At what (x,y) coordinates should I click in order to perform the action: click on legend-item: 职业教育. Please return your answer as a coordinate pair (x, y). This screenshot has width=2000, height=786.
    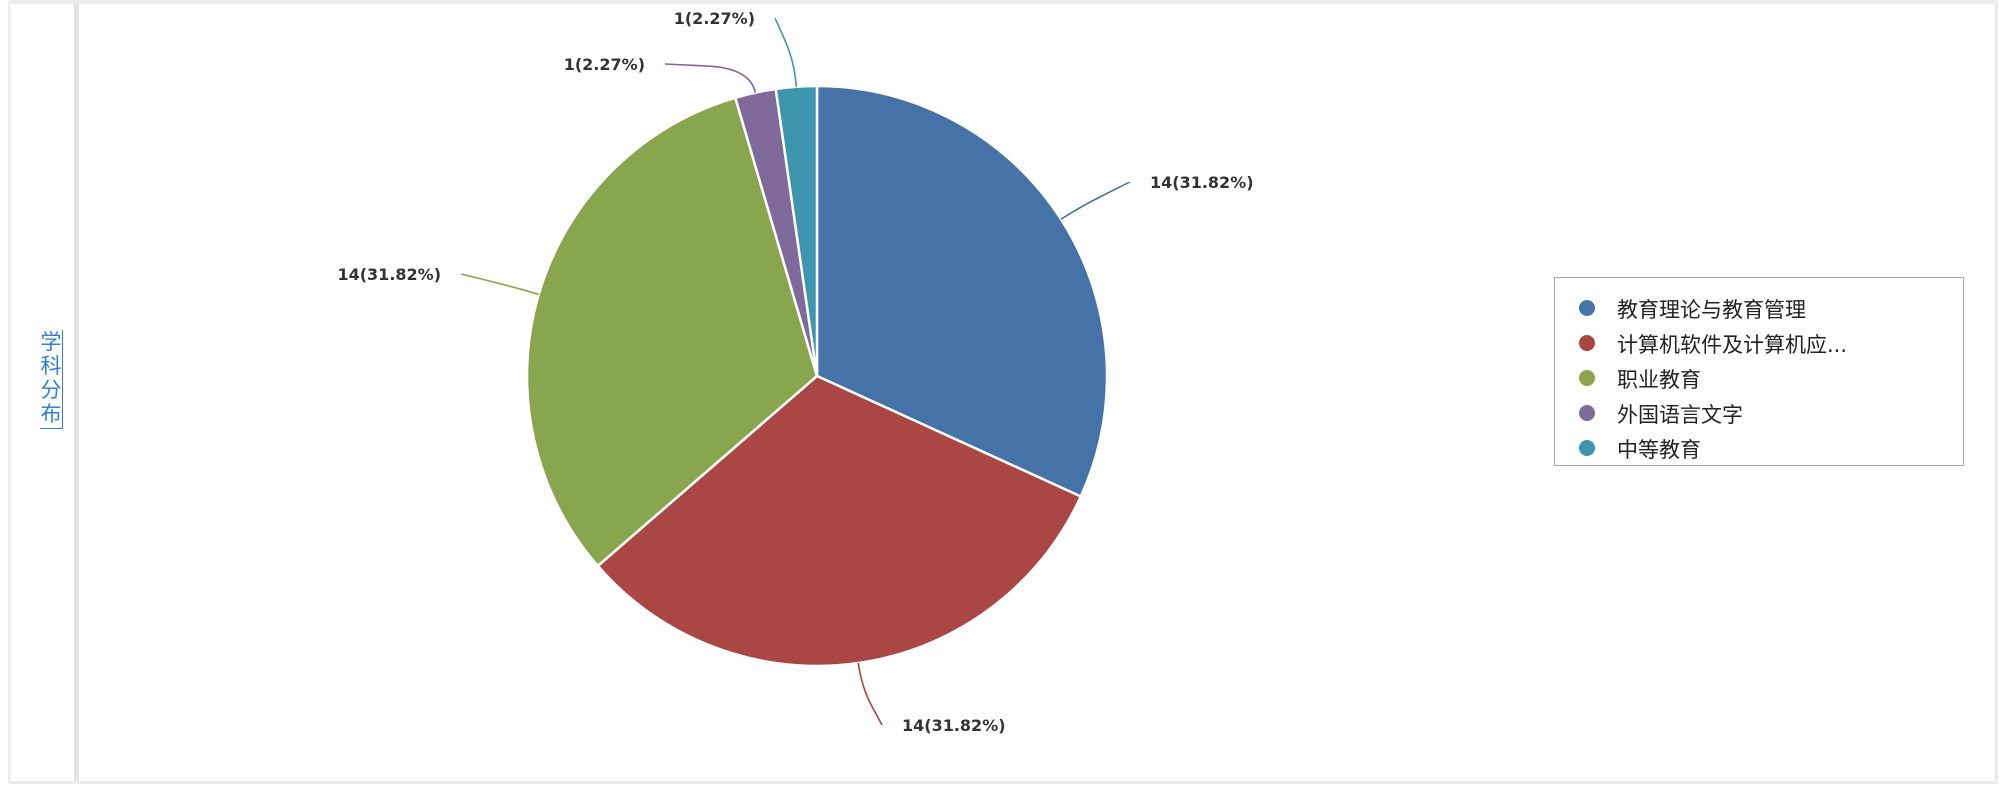
    Looking at the image, I should click on (1759, 381).